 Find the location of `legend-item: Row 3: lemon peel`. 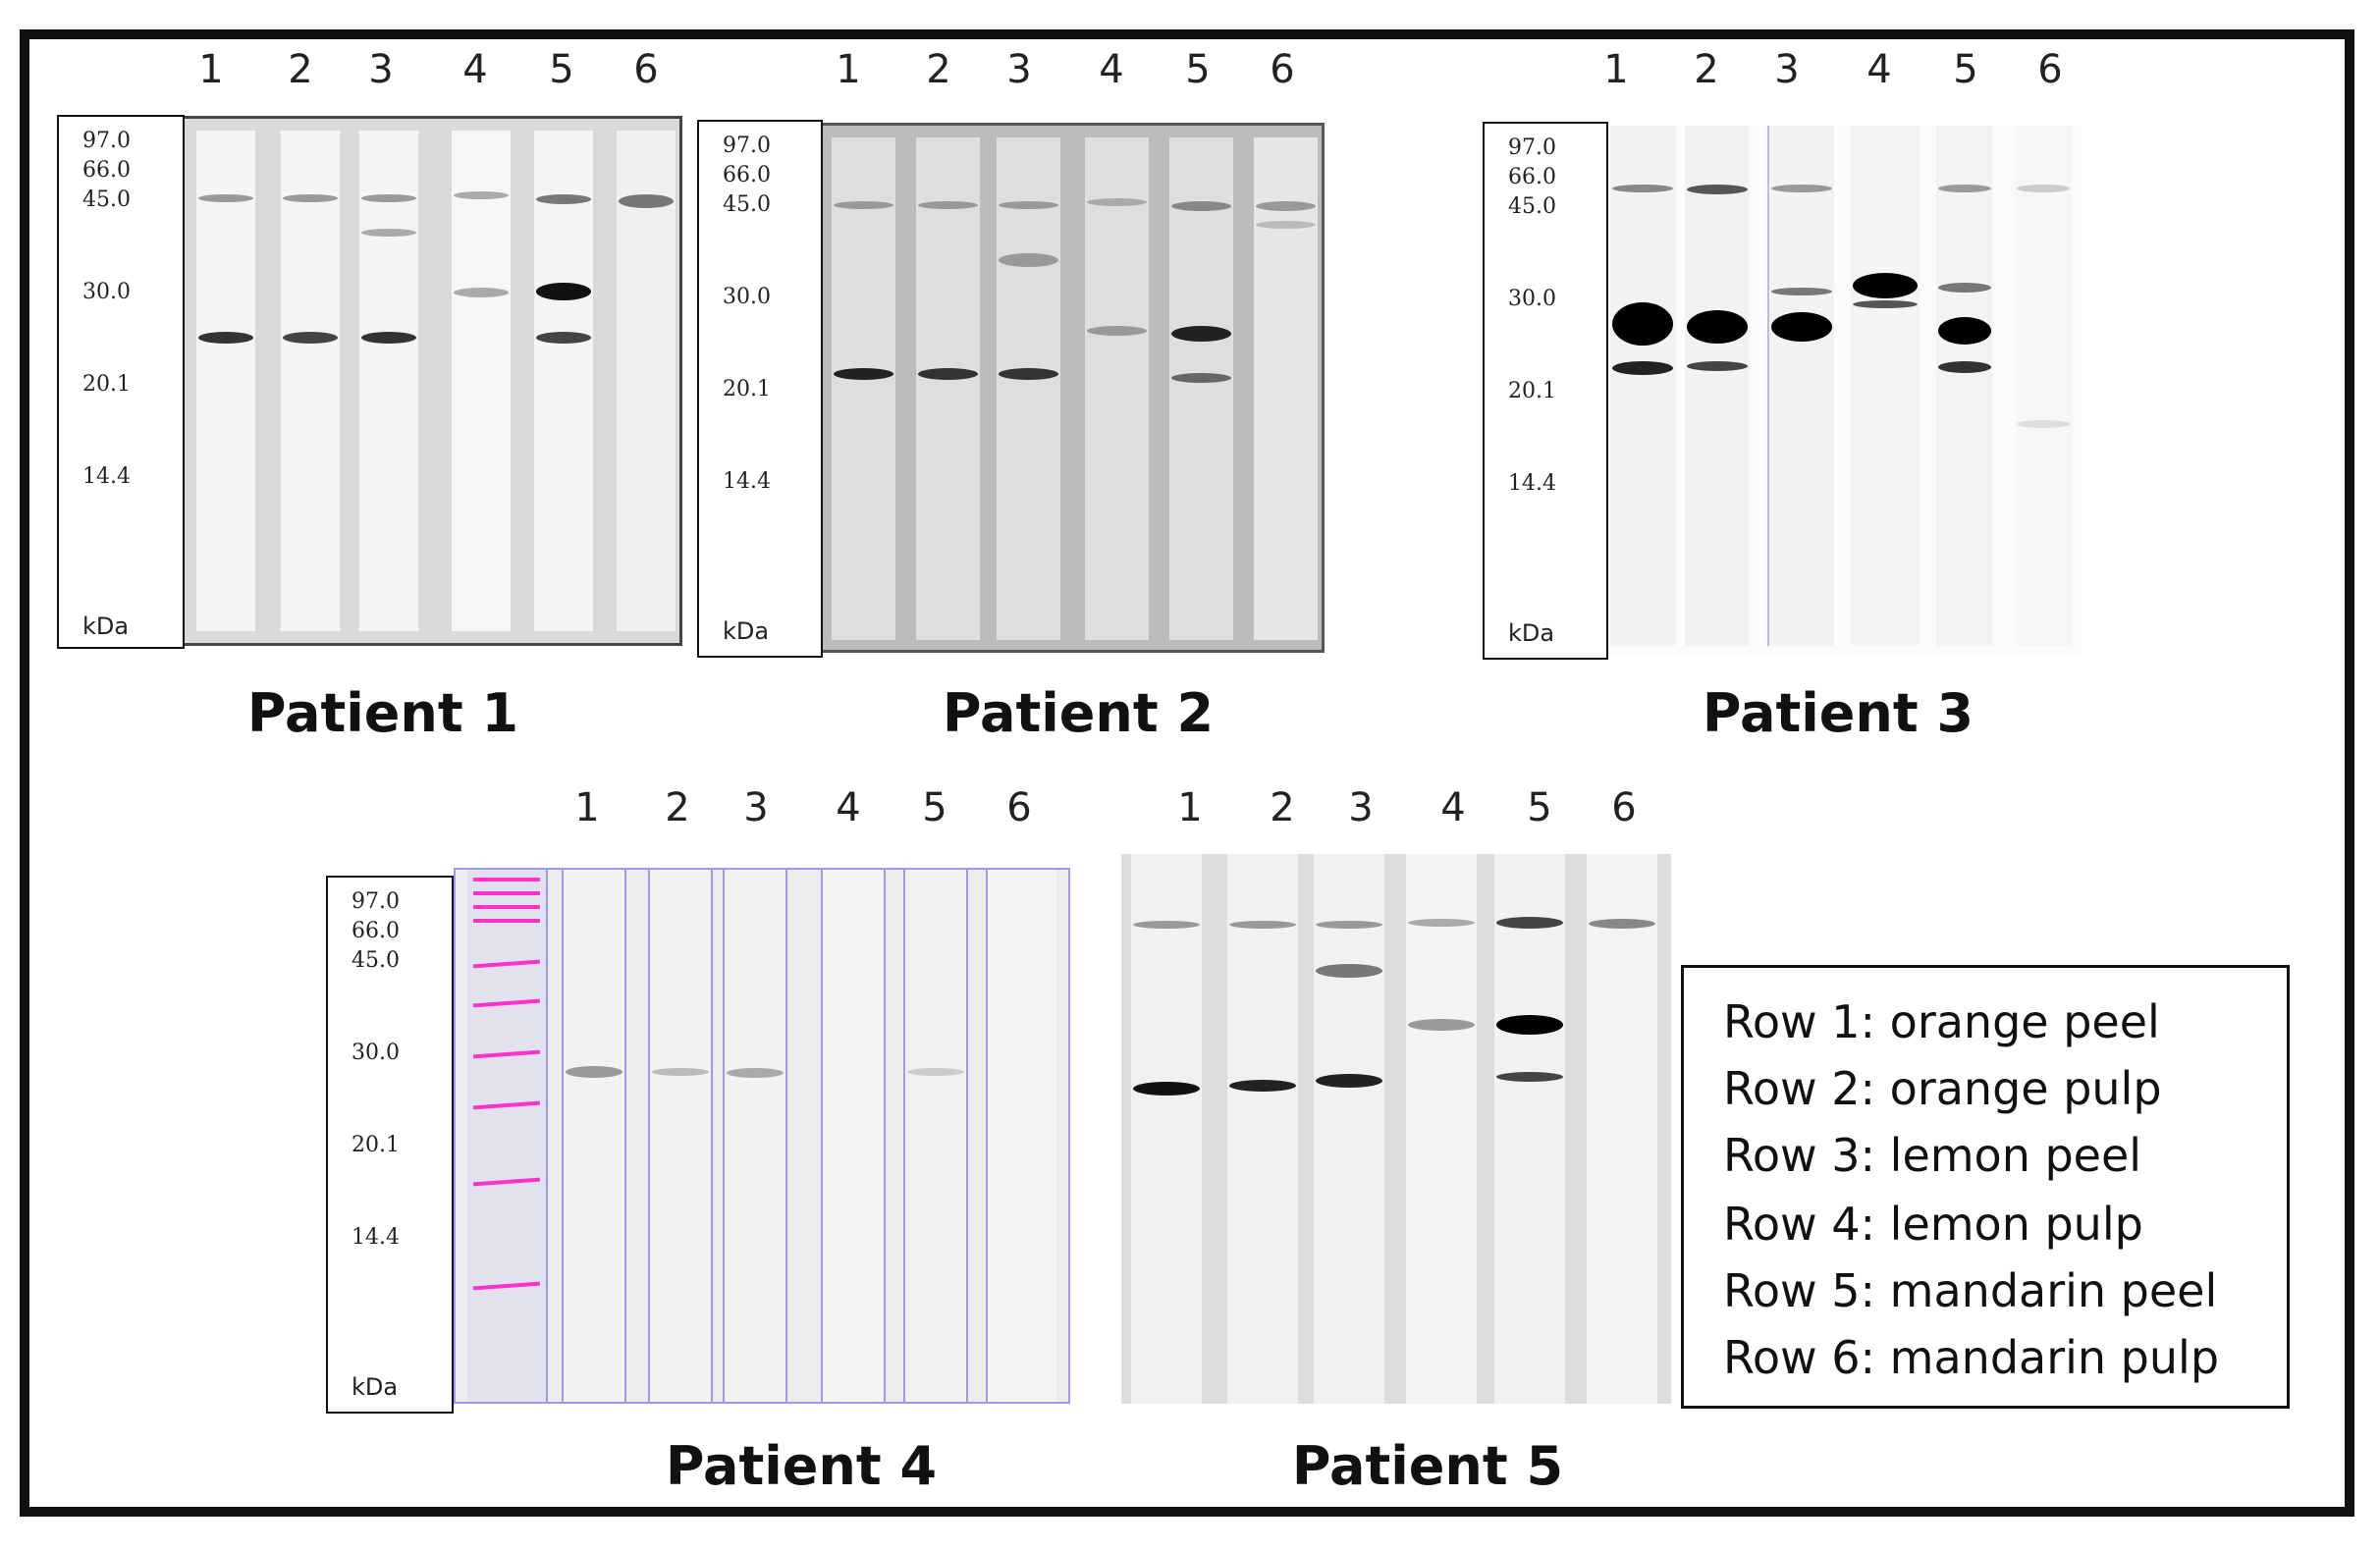

legend-item: Row 3: lemon peel is located at coordinates (1932, 1155).